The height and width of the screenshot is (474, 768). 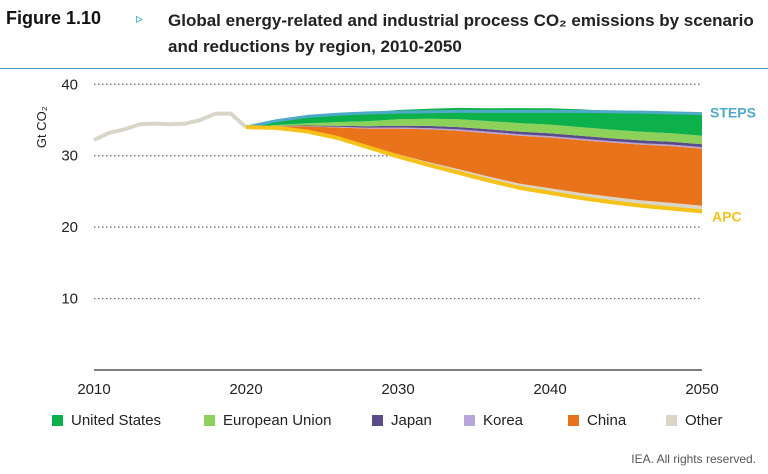 What do you see at coordinates (411, 420) in the screenshot?
I see `legend-label: Japan` at bounding box center [411, 420].